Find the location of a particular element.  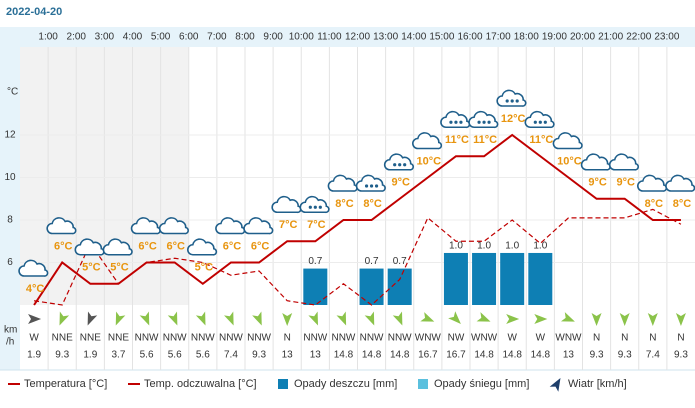

temperature-label: 10°C is located at coordinates (569, 161).